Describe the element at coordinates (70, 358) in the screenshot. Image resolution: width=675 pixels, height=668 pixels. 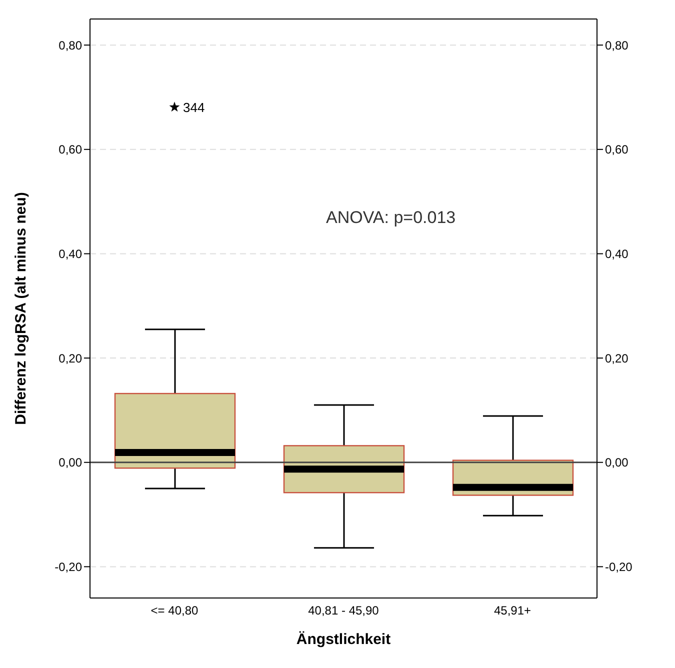
I see `y-tick-label: 0,20` at that location.